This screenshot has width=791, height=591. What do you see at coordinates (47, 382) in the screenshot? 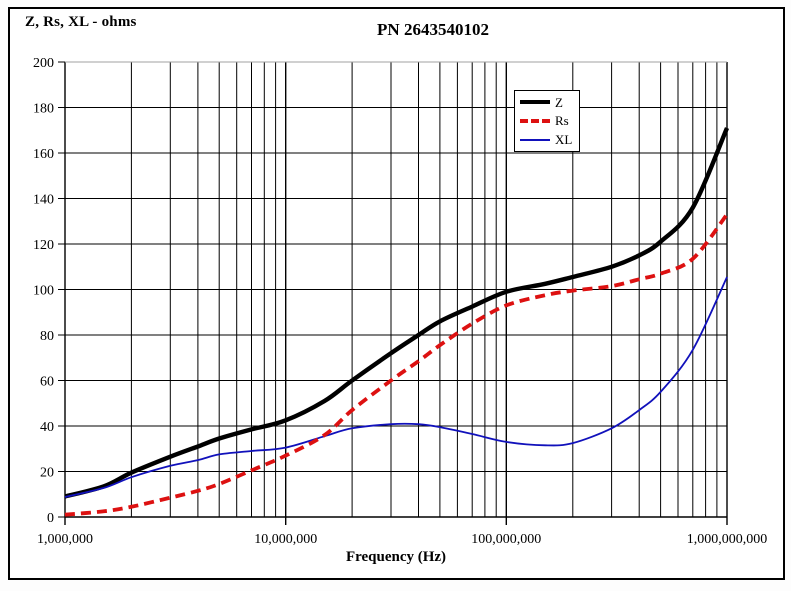
I see `y-tick-label: 60` at bounding box center [47, 382].